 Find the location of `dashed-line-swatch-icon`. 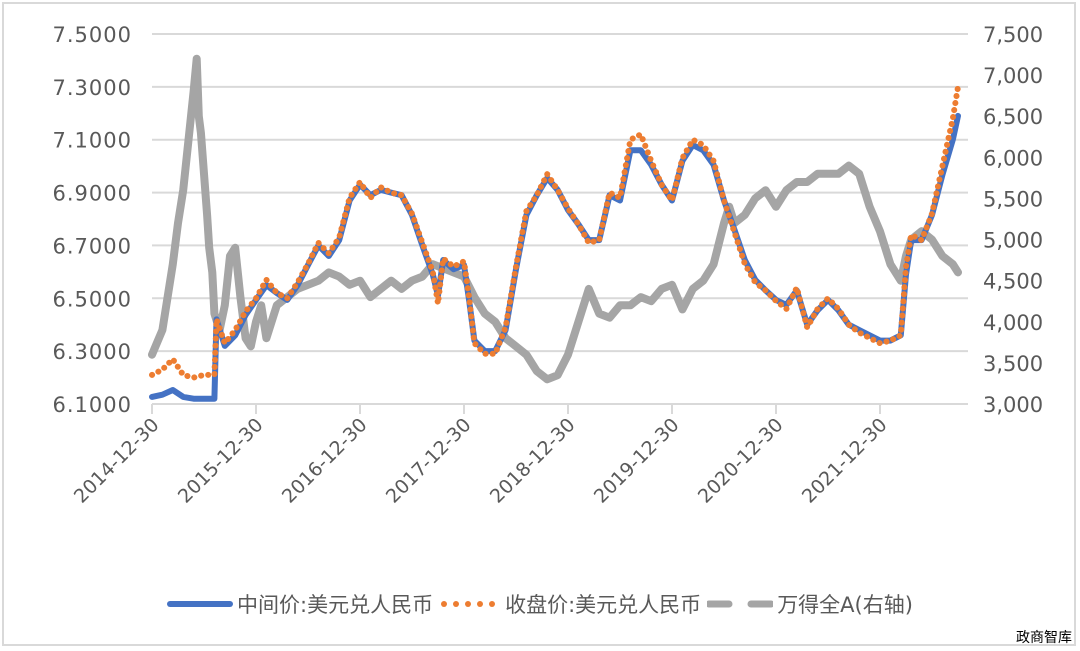

dashed-line-swatch-icon is located at coordinates (740, 604).